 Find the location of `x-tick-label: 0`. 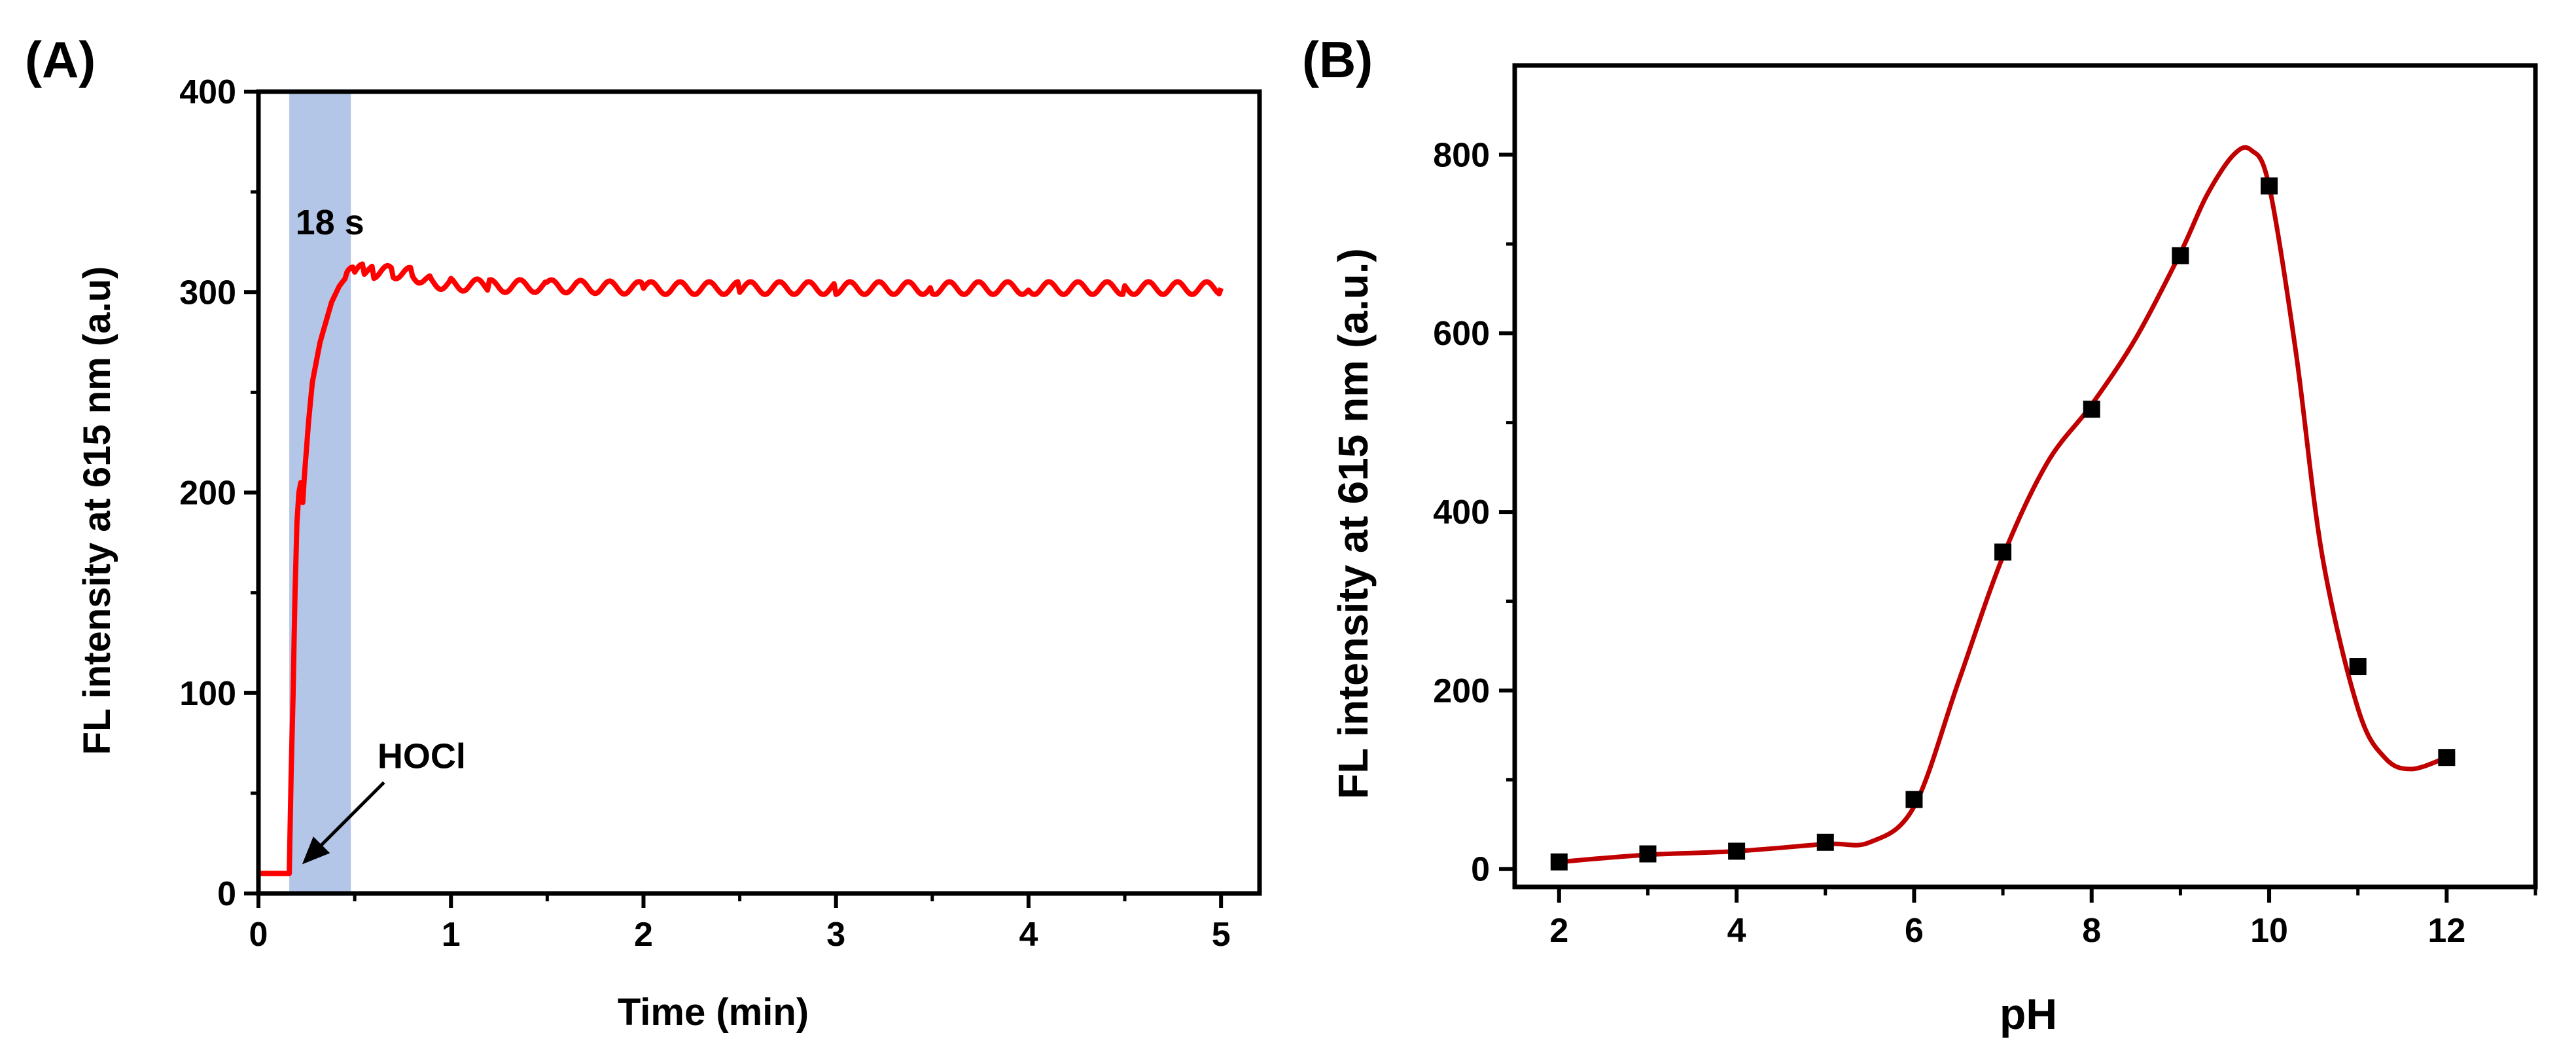

x-tick-label: 0 is located at coordinates (258, 935).